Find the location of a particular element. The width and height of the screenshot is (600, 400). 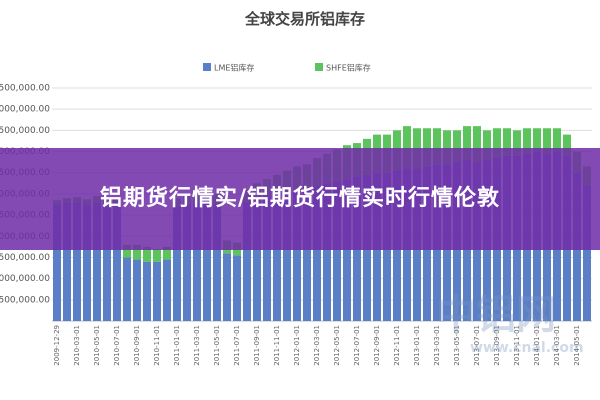

x-tick-label: 2012-07-01 is located at coordinates (357, 345).